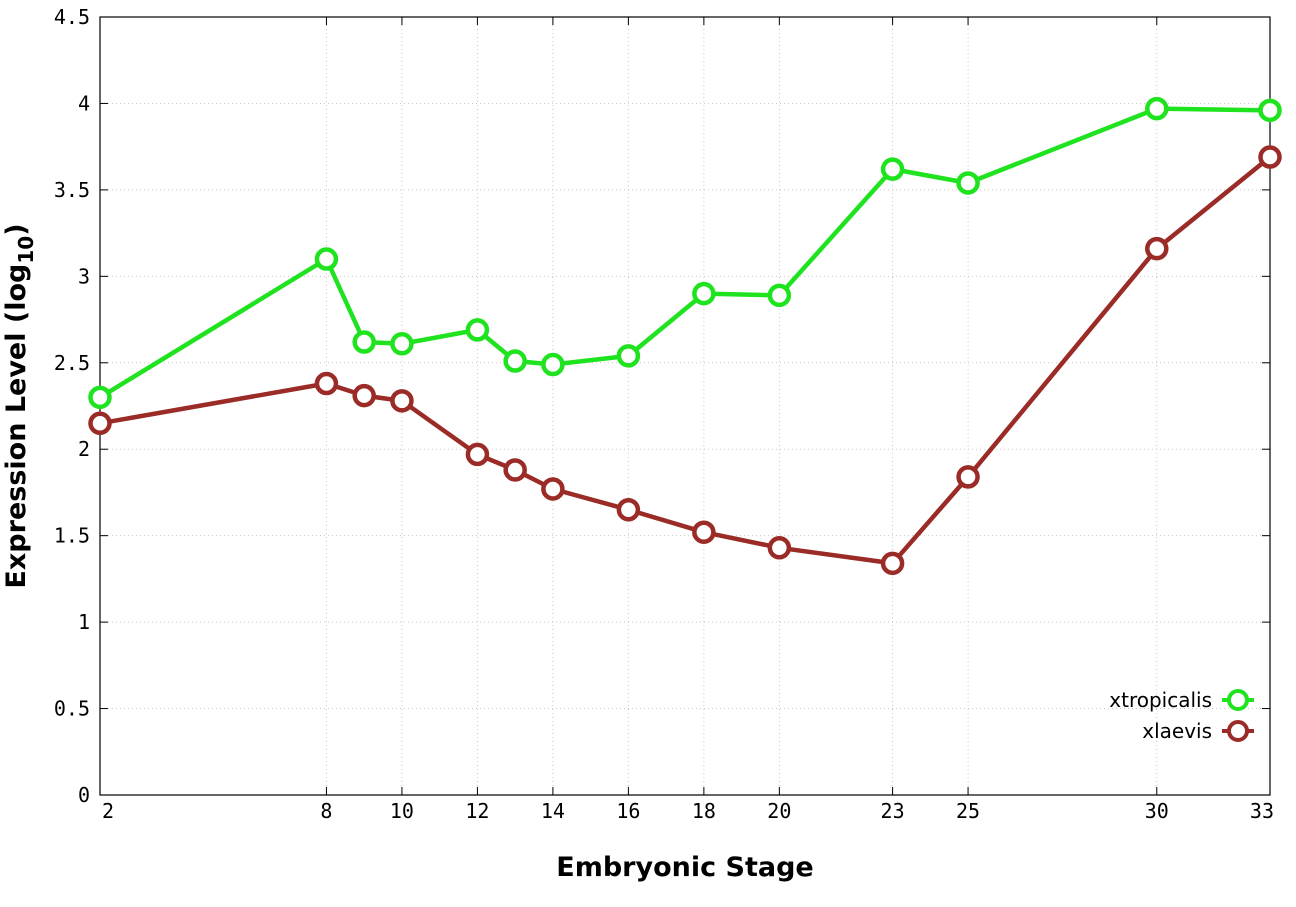  I want to click on x-tick-label: 12, so click(477, 811).